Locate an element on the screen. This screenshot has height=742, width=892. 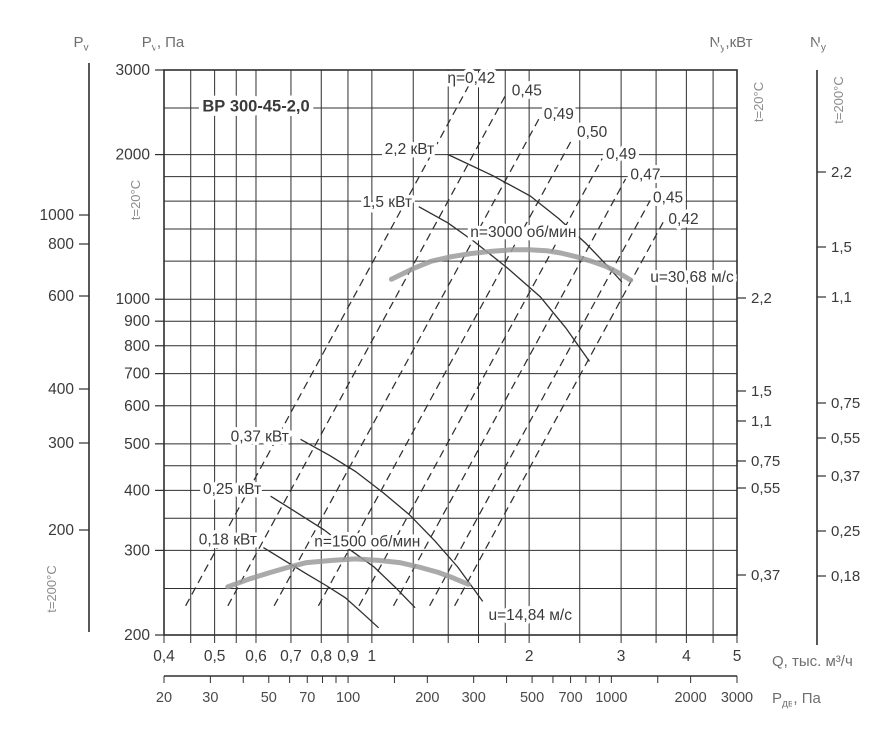
pdv-tick-label: 20 is located at coordinates (164, 698).